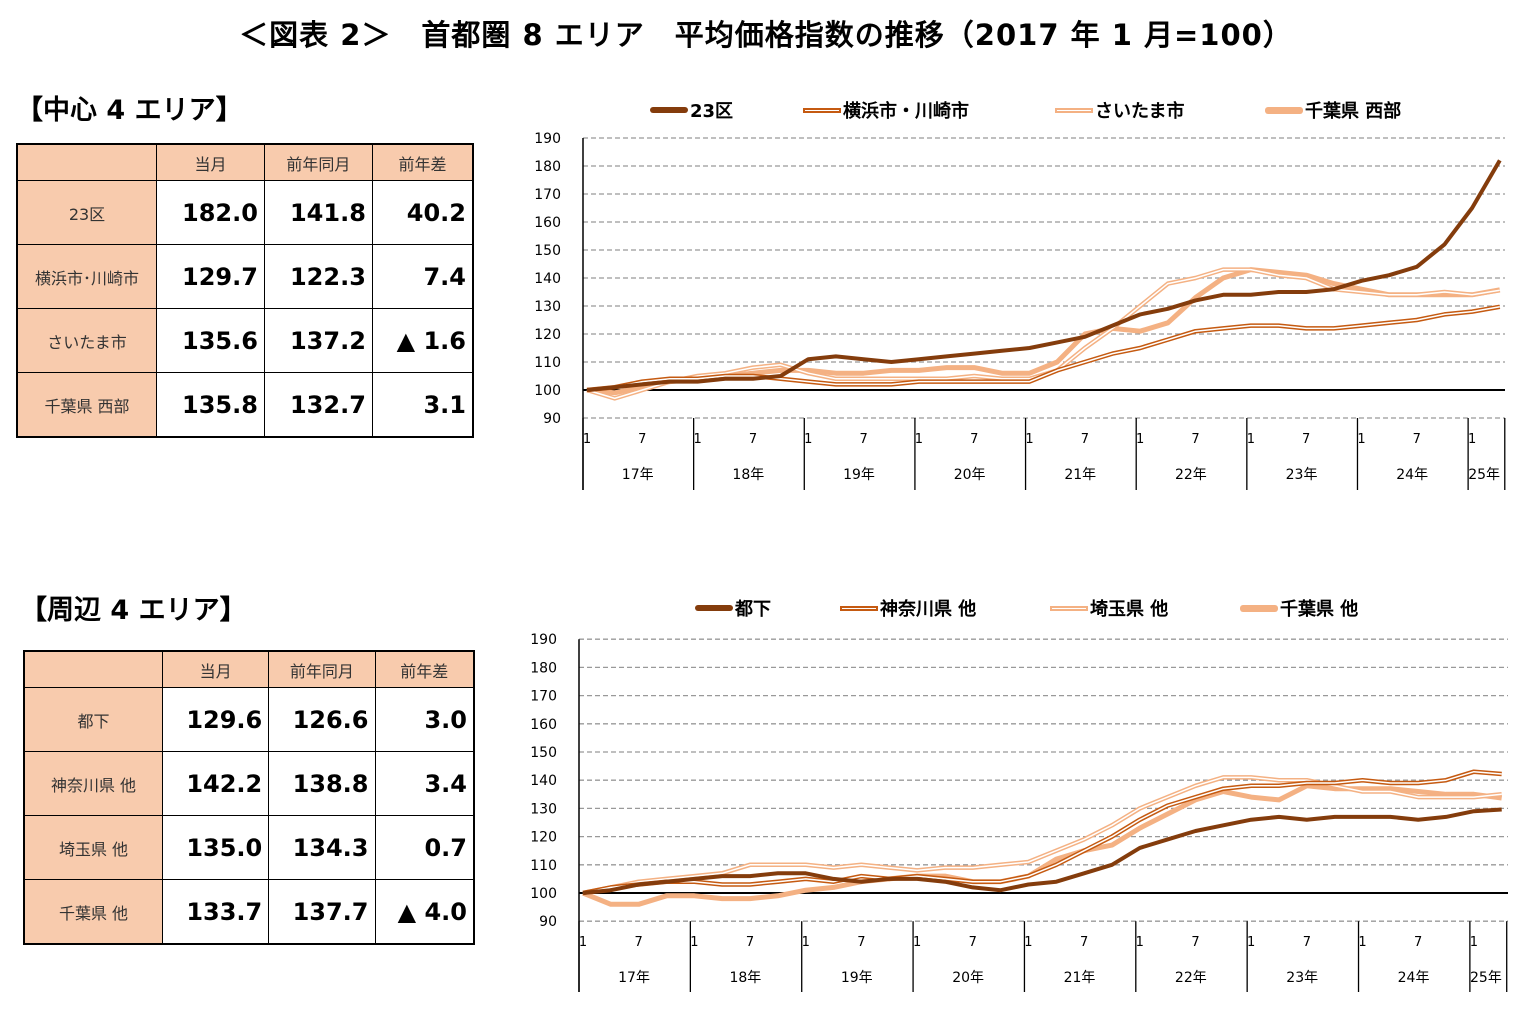  Describe the element at coordinates (210, 340) in the screenshot. I see `current-value: 135.6` at that location.